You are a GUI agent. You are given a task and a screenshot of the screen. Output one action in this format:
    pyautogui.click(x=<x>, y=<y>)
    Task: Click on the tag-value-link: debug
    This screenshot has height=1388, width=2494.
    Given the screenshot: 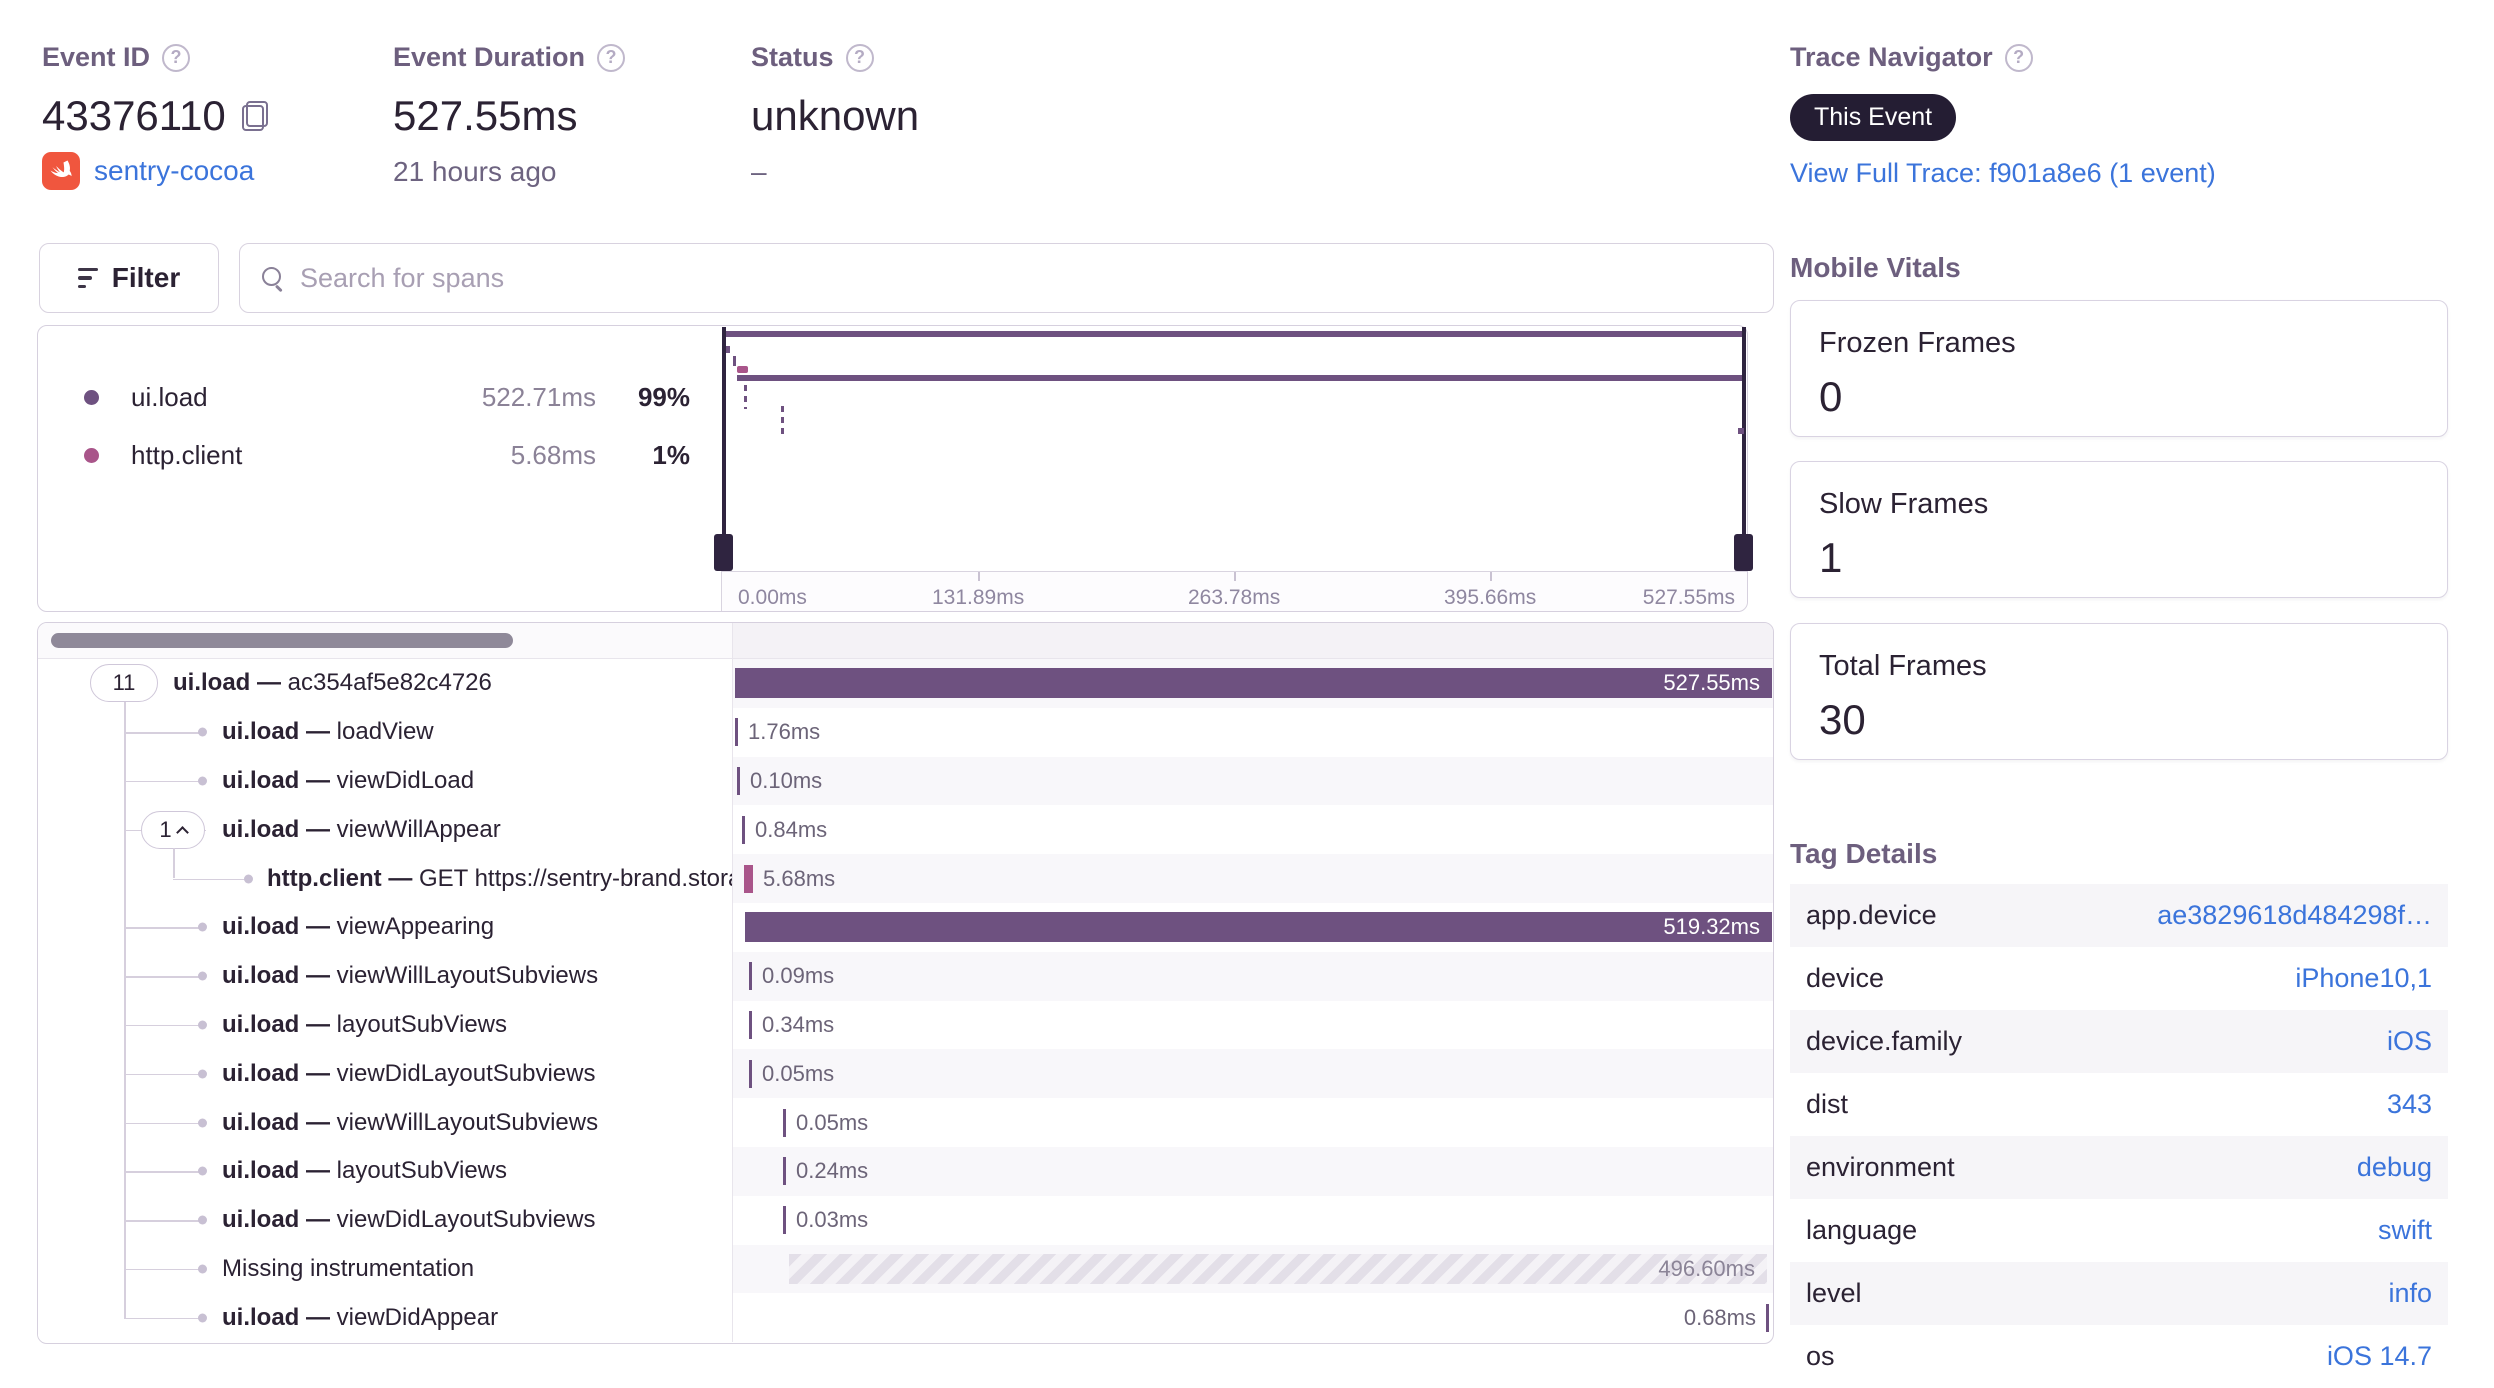 What is the action you would take?
    pyautogui.click(x=2394, y=1167)
    